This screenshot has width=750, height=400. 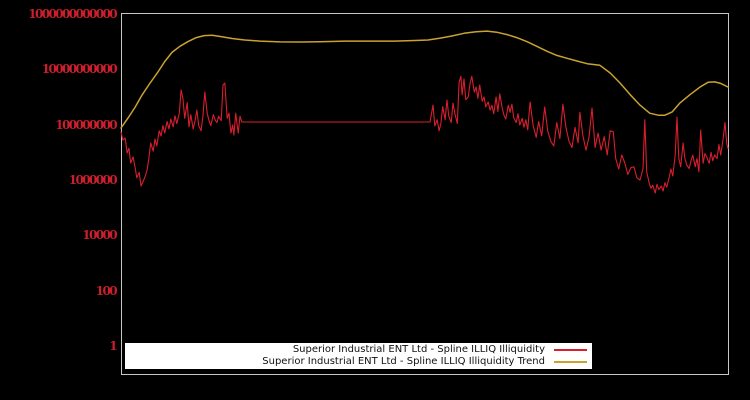 What do you see at coordinates (72, 14) in the screenshot?
I see `y-tick-label: 1000000000000` at bounding box center [72, 14].